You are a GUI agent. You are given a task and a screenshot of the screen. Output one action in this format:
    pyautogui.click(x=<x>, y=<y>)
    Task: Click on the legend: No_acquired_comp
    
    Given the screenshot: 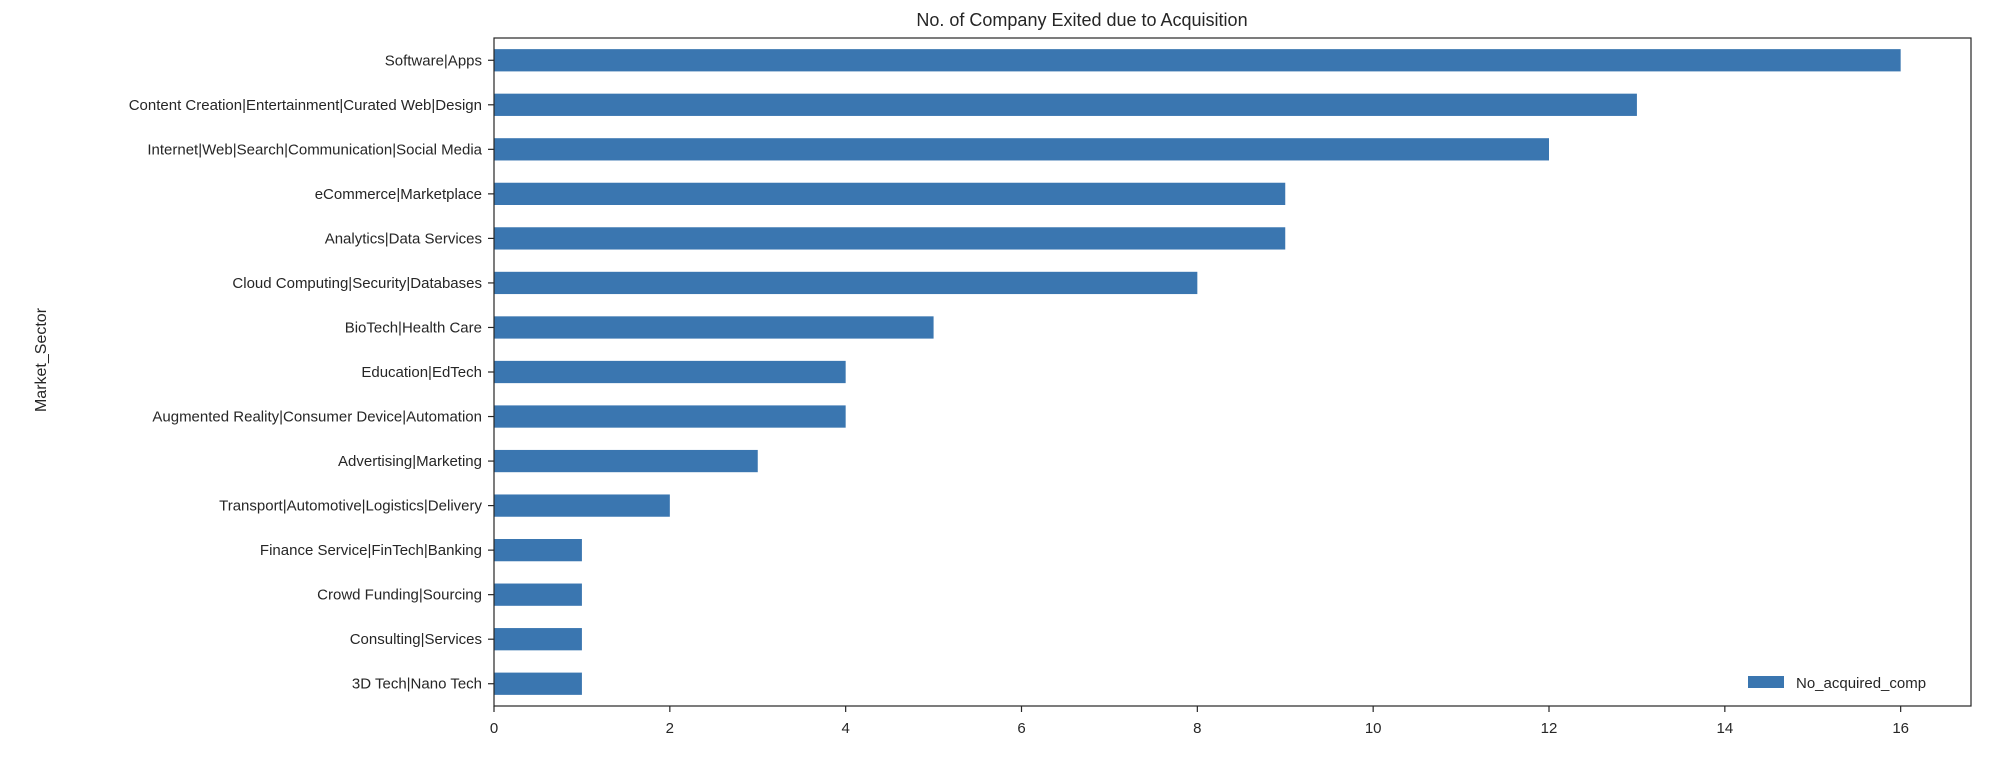 What is the action you would take?
    pyautogui.click(x=1837, y=683)
    